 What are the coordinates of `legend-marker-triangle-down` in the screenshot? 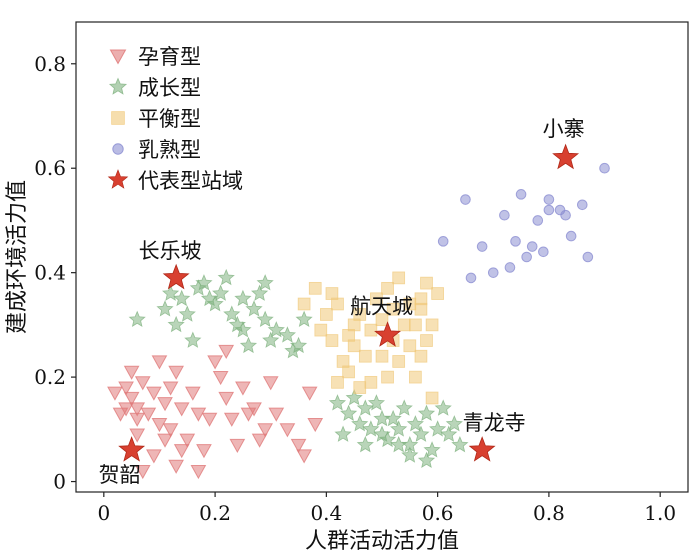 It's located at (118, 57).